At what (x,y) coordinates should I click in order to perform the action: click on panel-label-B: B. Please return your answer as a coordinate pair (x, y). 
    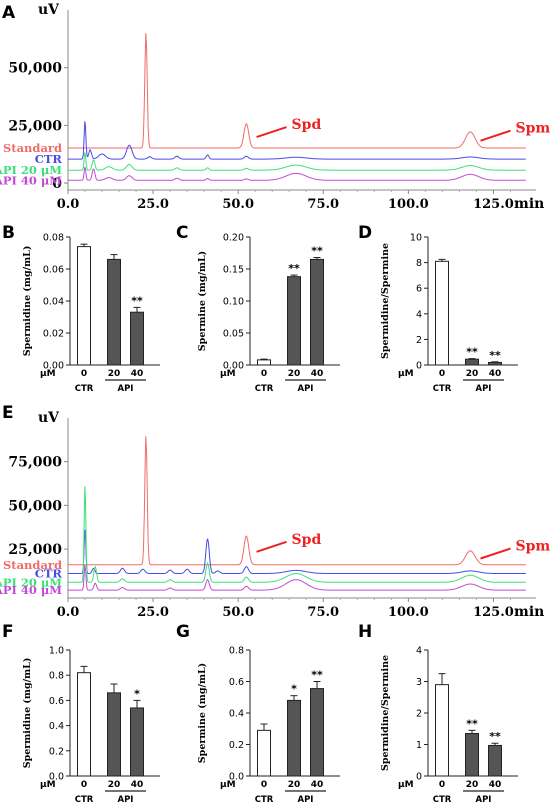
    Looking at the image, I should click on (8, 233).